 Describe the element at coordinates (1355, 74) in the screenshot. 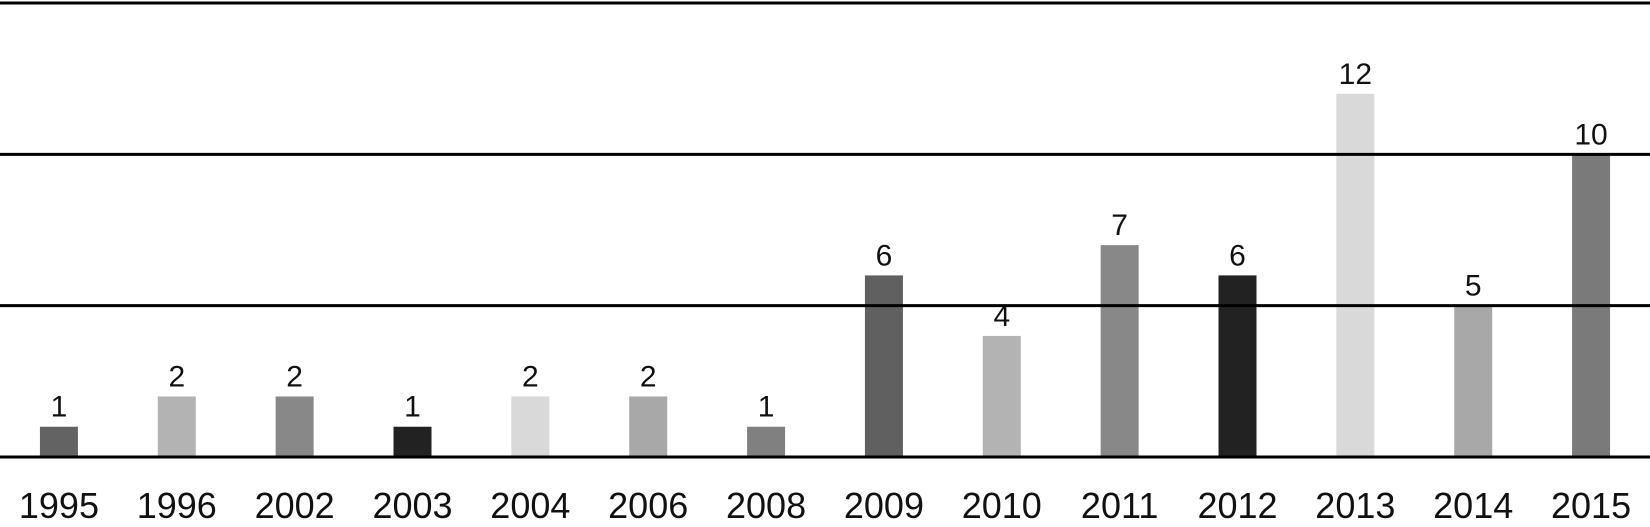

I see `value-label: 12` at that location.